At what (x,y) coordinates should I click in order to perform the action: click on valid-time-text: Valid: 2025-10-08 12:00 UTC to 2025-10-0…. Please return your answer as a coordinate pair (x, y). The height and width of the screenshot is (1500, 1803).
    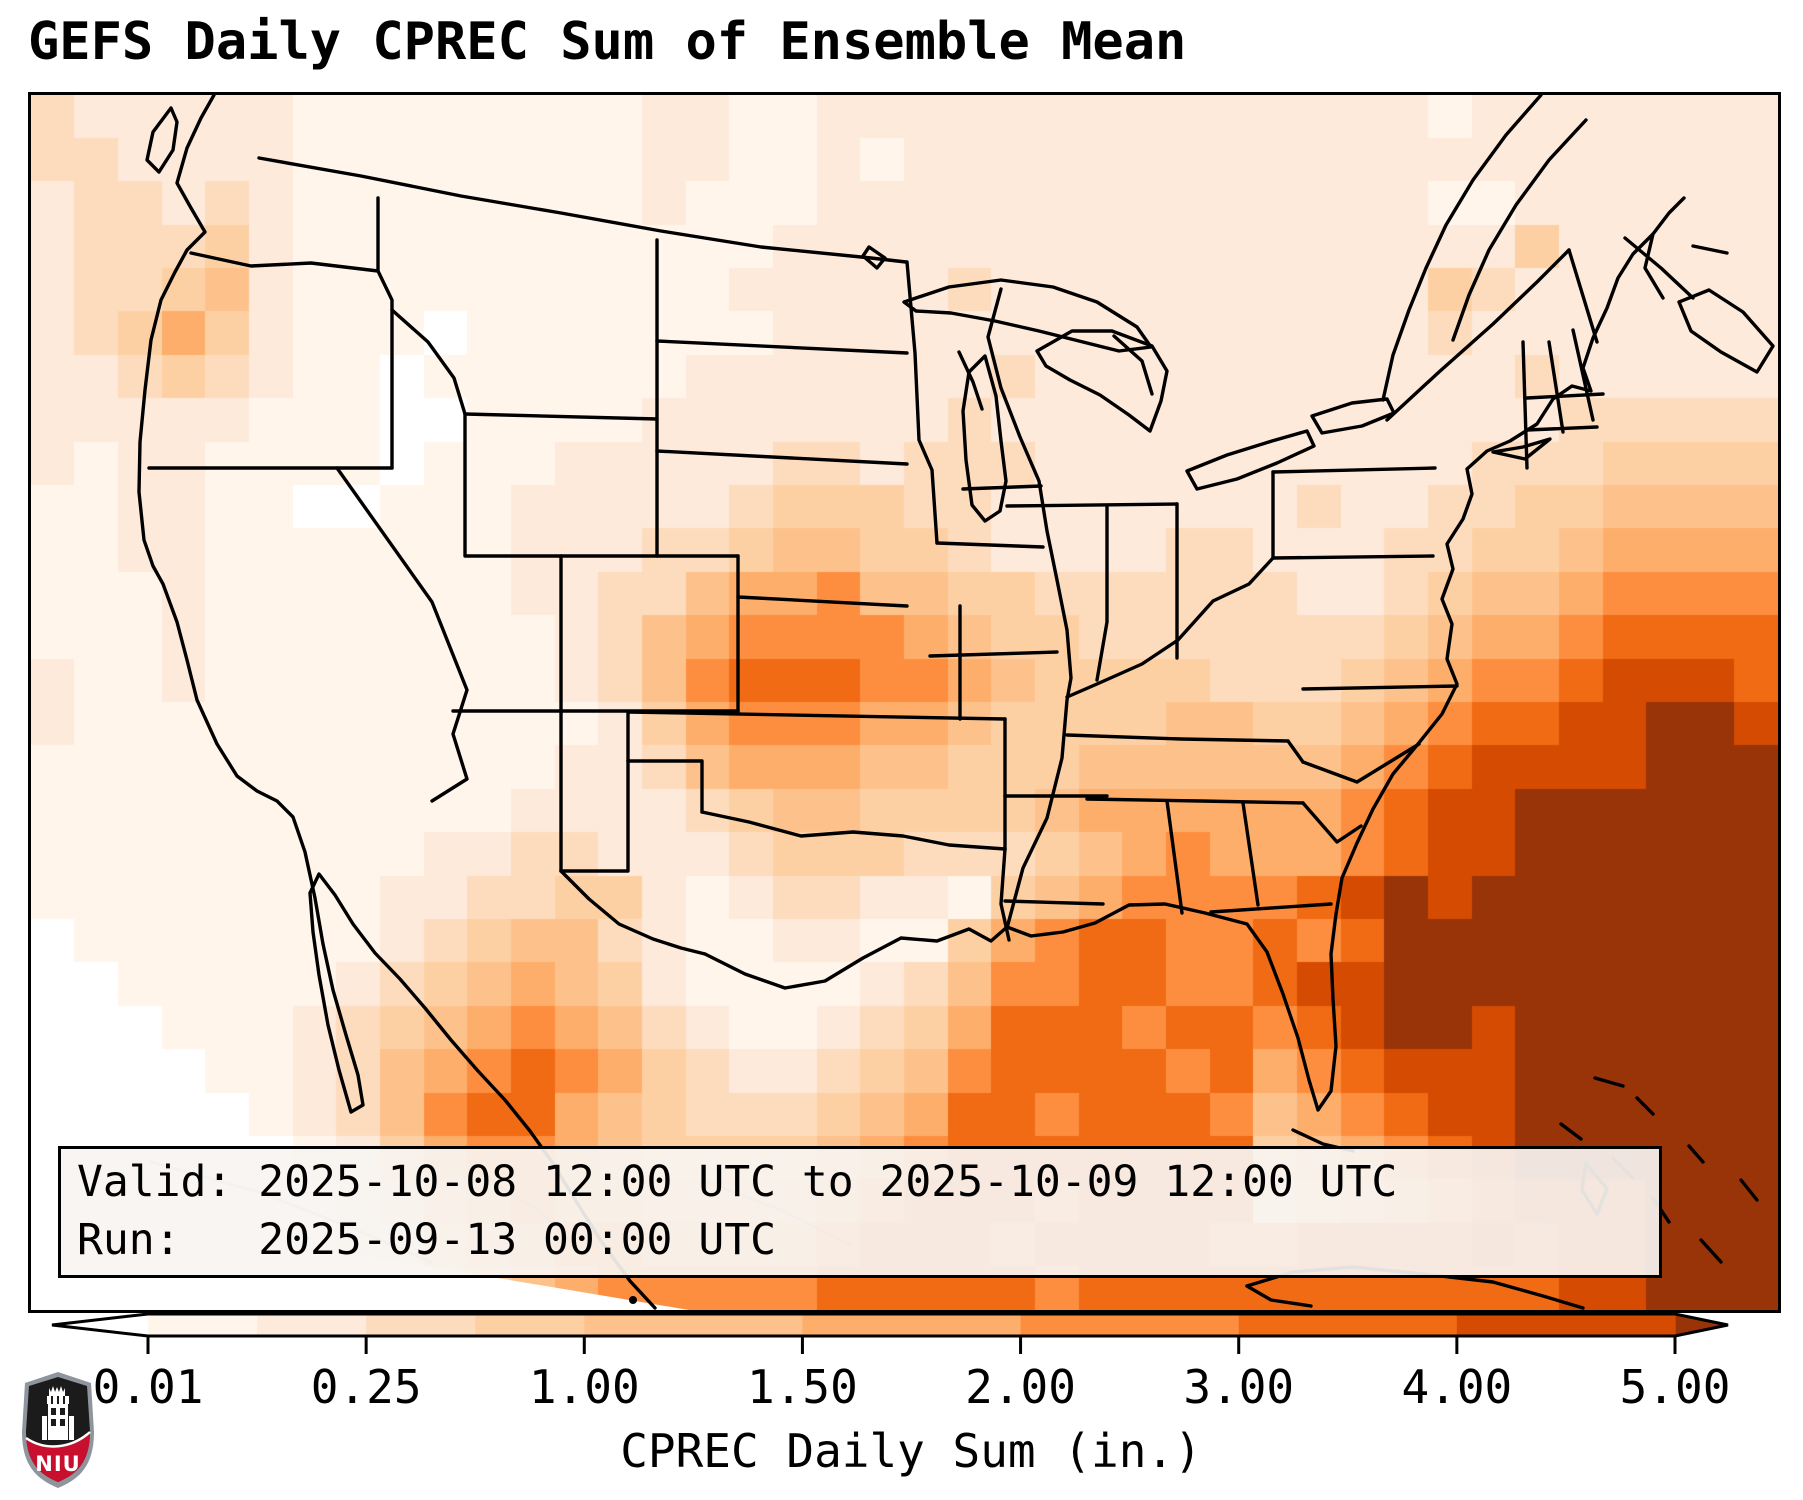
    Looking at the image, I should click on (737, 1182).